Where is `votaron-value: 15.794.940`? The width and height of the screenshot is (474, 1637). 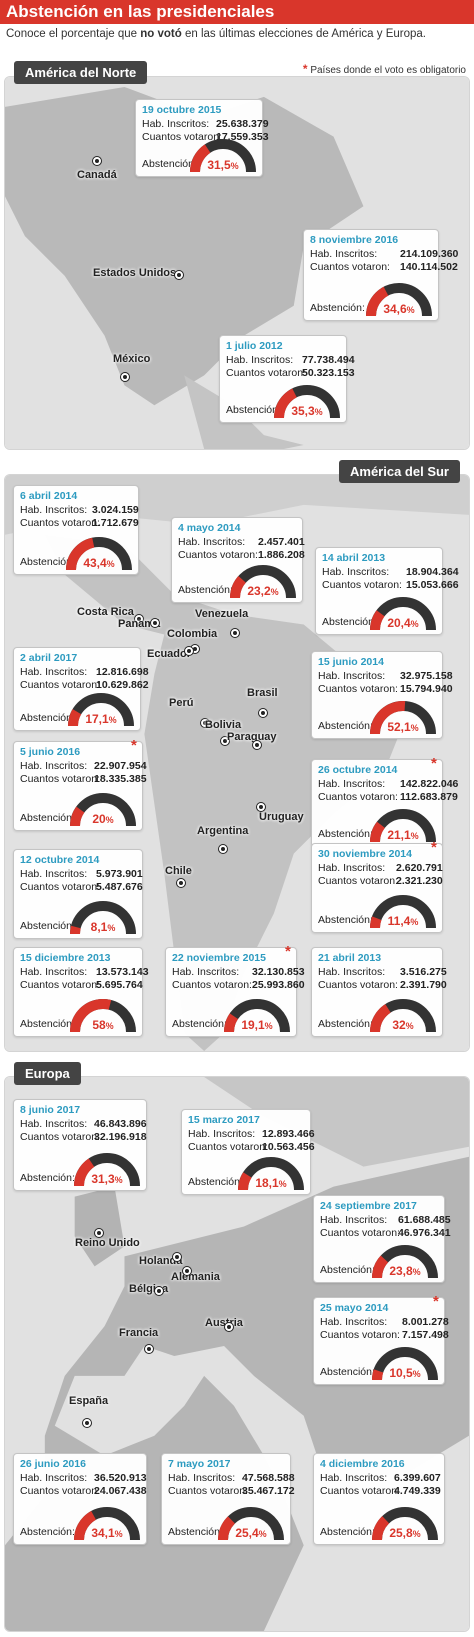
votaron-value: 15.794.940 is located at coordinates (426, 689).